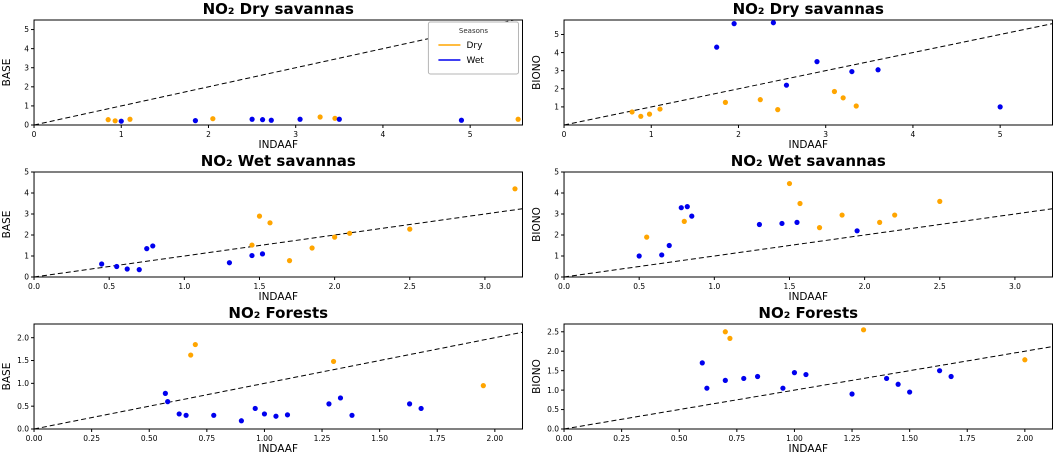 This screenshot has height=456, width=1059. I want to click on y-tick-label: 2.0, so click(553, 351).